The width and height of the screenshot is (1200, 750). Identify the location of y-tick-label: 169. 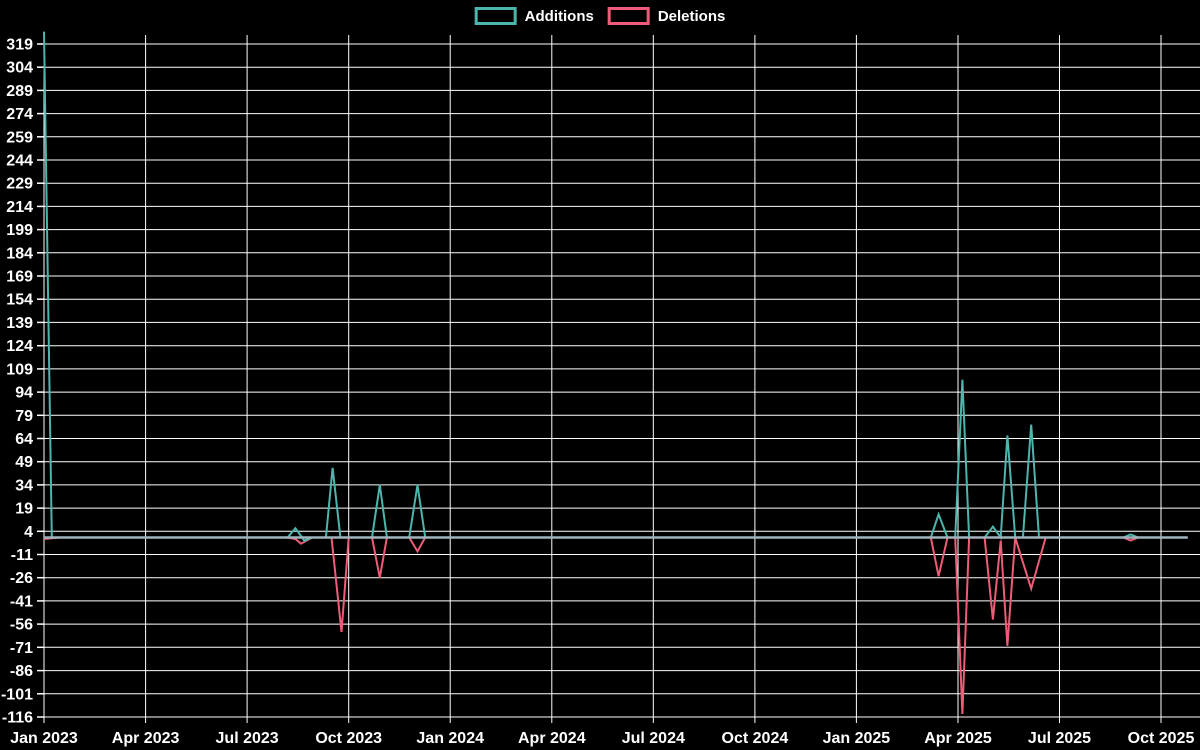
(19, 277).